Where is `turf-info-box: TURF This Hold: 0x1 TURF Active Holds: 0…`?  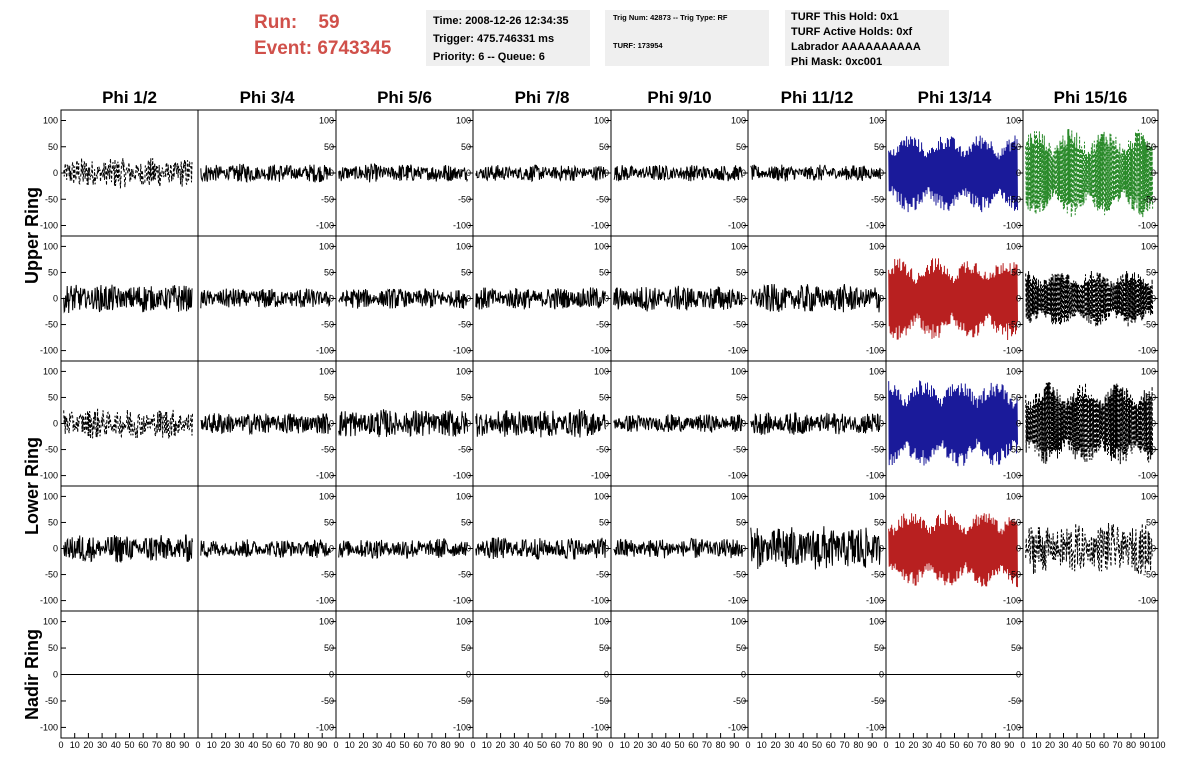
turf-info-box: TURF This Hold: 0x1 TURF Active Holds: 0… is located at coordinates (867, 39).